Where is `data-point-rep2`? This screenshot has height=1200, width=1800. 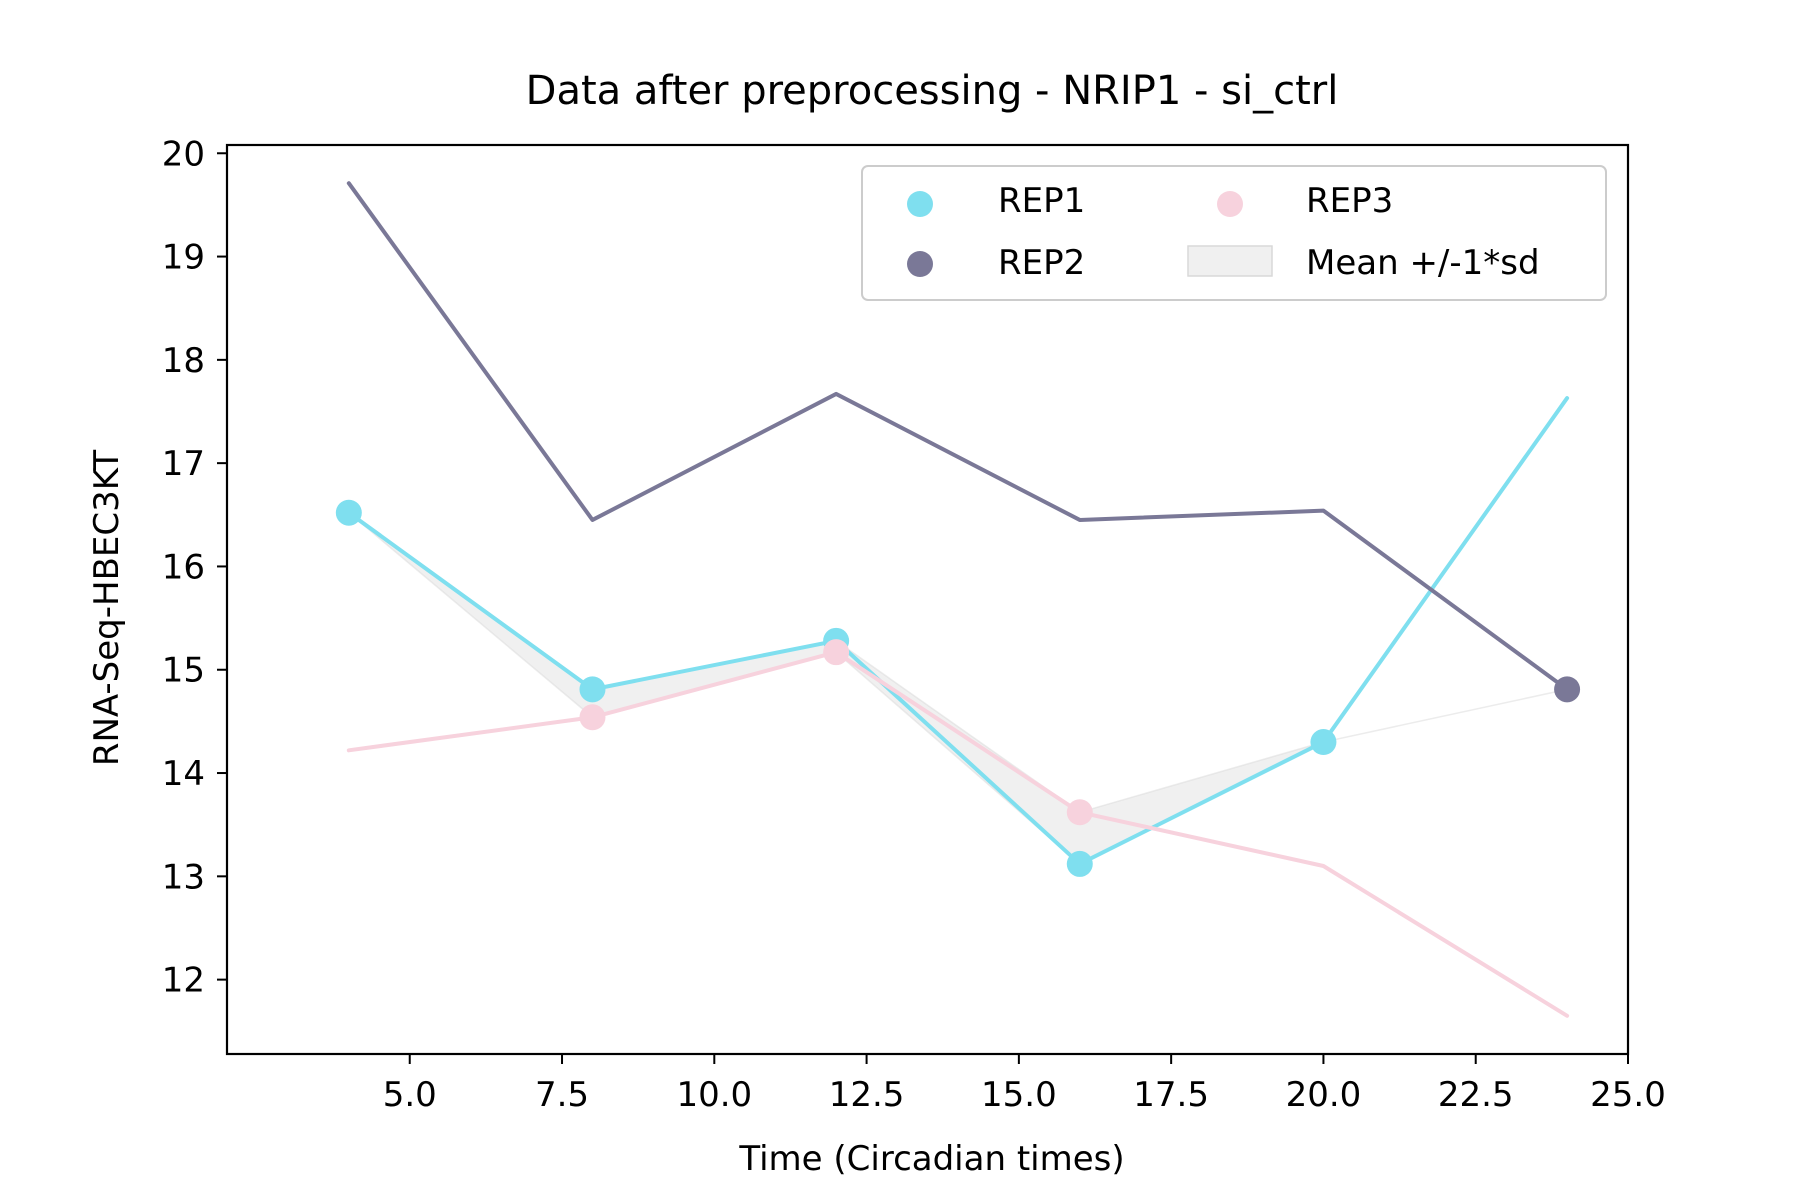 data-point-rep2 is located at coordinates (1567, 689).